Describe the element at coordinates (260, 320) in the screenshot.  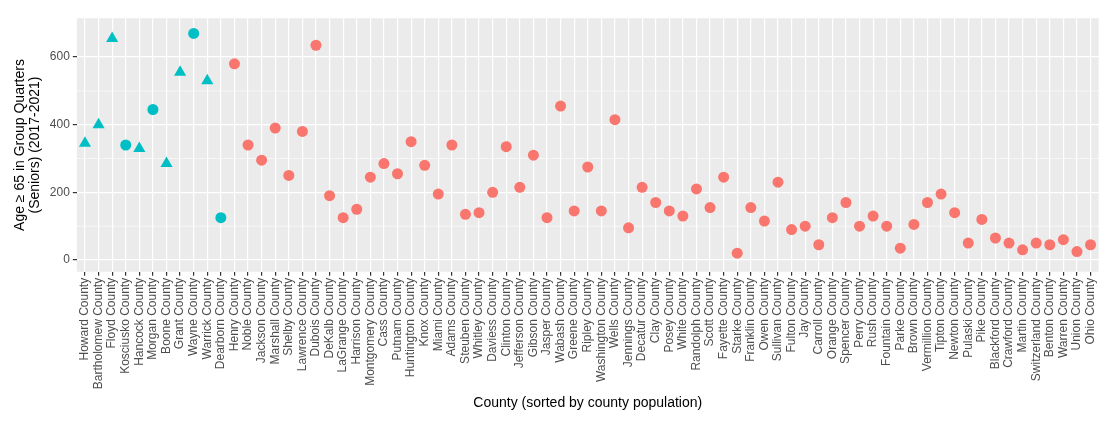
I see `x-tick-label: Jackson County` at that location.